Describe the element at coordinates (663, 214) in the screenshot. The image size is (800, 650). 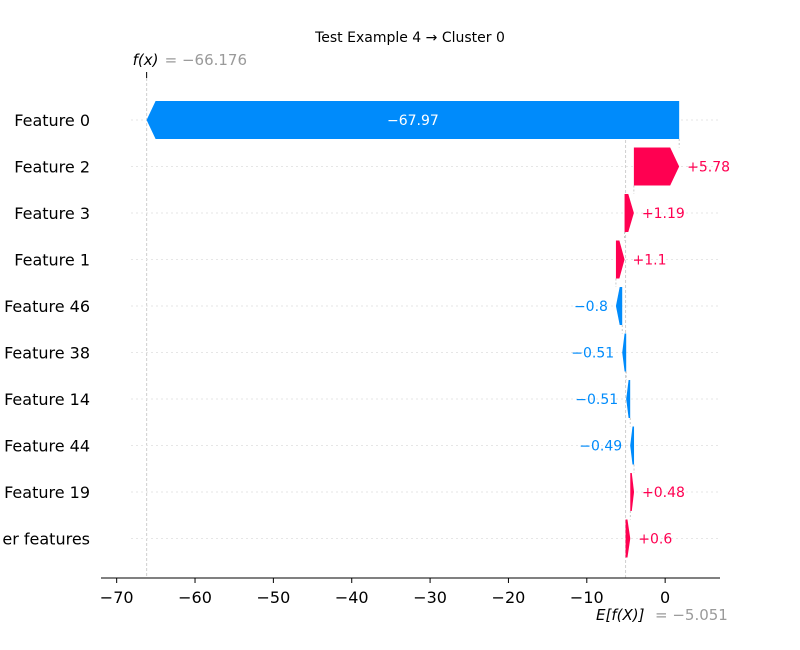
I see `bar-value-label: +1.19` at that location.